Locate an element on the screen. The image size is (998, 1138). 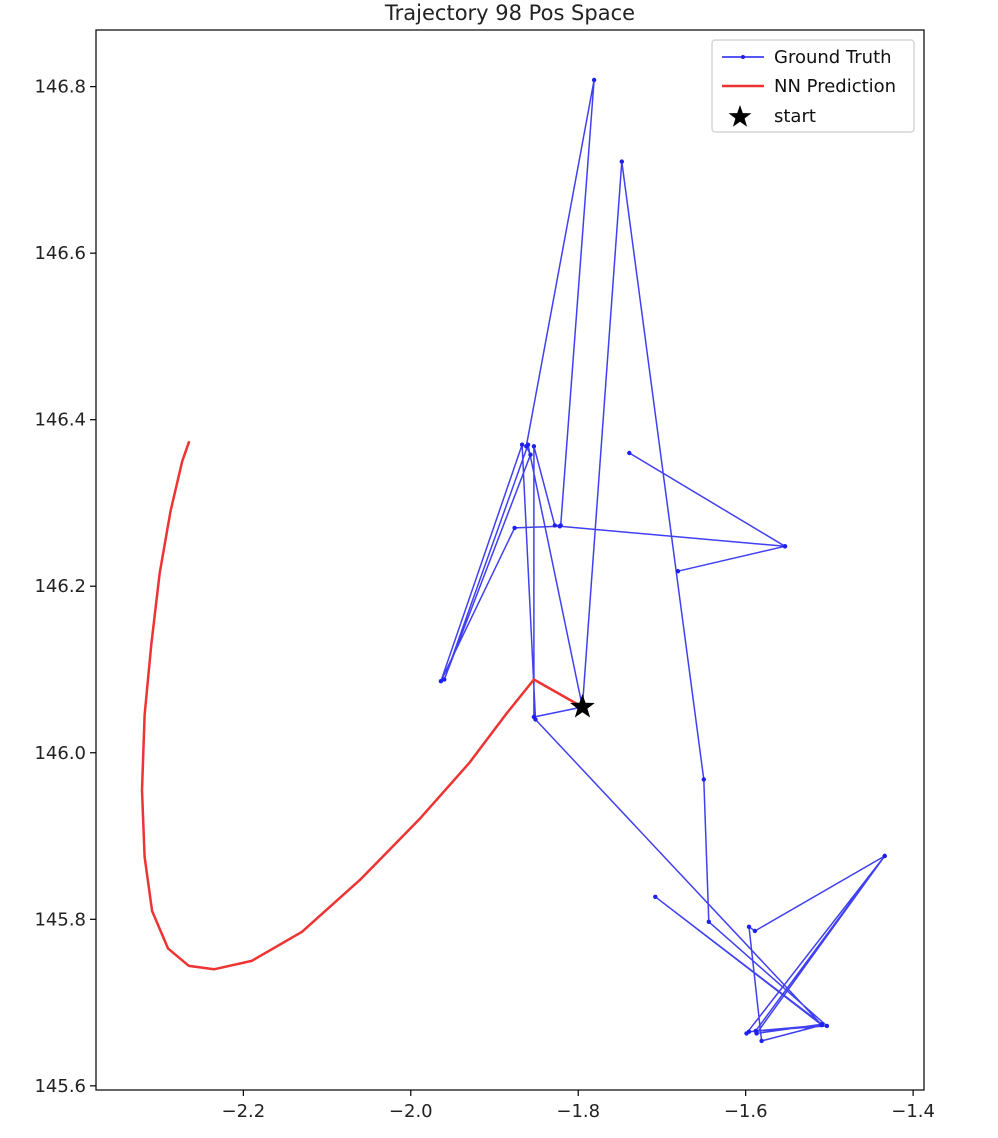
x-tick-label: −1.6 is located at coordinates (746, 1111).